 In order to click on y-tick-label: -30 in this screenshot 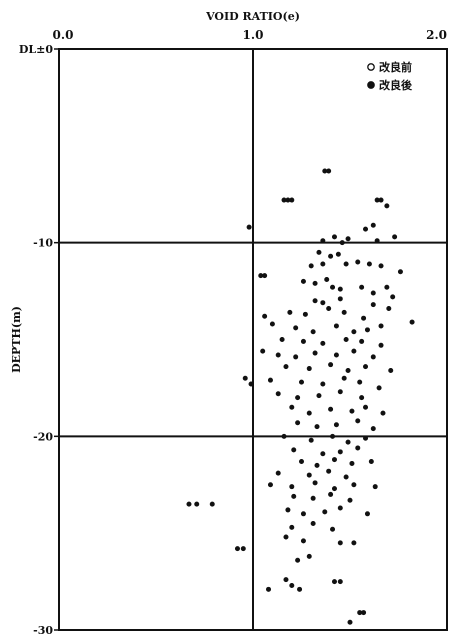, I will do `click(43, 630)`.